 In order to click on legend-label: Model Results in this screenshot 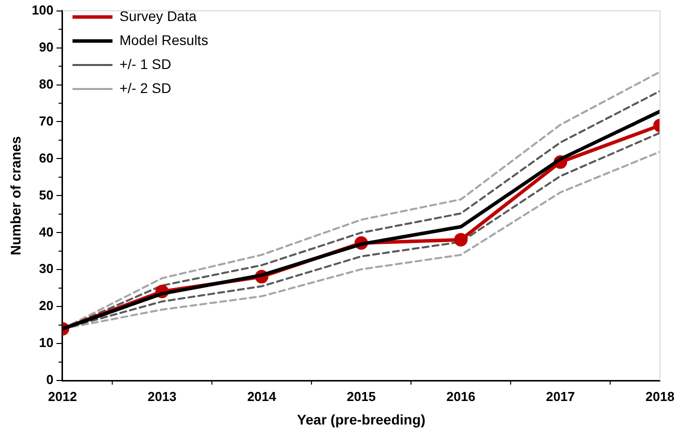, I will do `click(163, 40)`.